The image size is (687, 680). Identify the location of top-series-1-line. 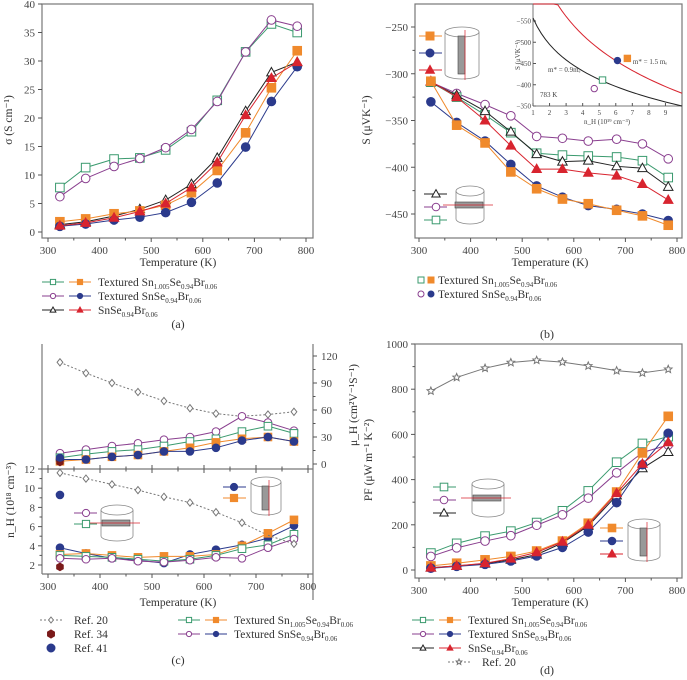
(177, 434).